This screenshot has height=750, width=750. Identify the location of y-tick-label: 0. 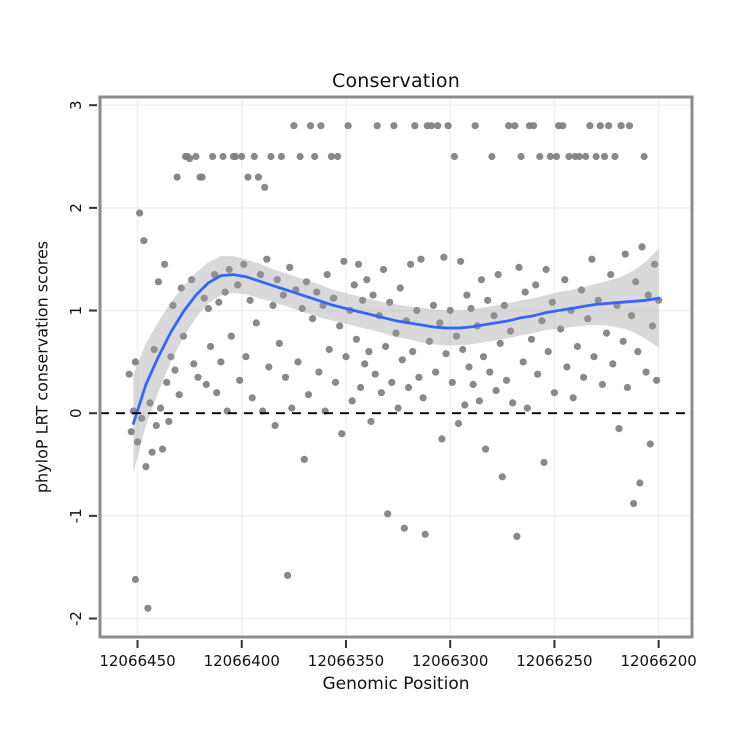
(76, 413).